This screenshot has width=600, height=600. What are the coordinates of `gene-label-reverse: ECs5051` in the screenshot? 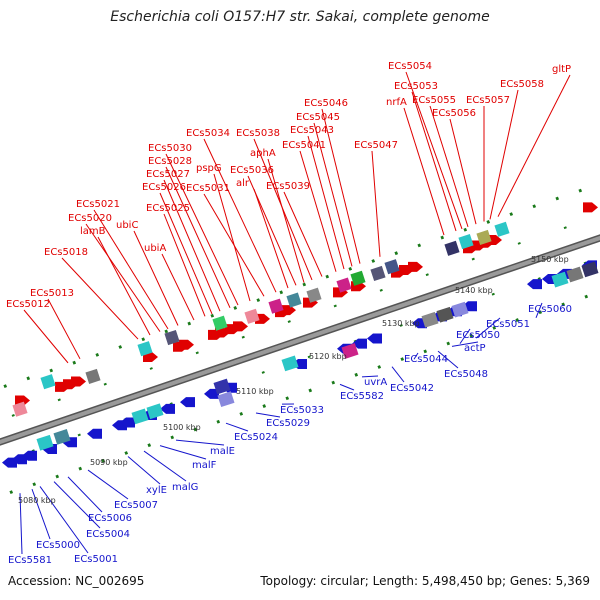 It's located at (508, 324).